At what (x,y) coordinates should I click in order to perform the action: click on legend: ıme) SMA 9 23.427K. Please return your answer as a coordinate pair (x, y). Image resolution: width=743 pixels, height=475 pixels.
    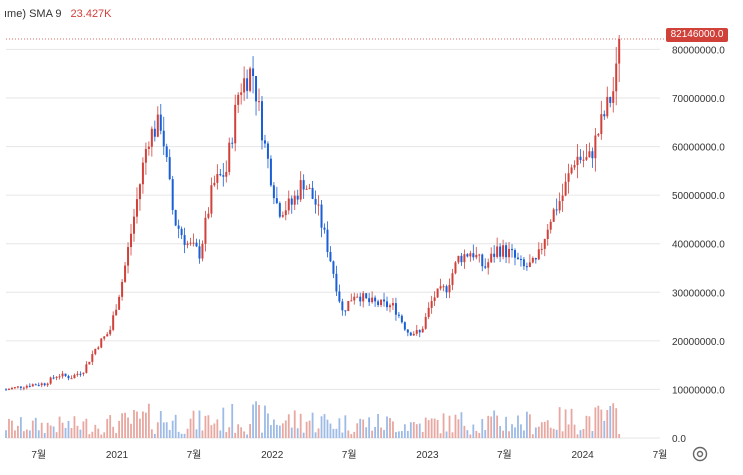
    Looking at the image, I should click on (58, 14).